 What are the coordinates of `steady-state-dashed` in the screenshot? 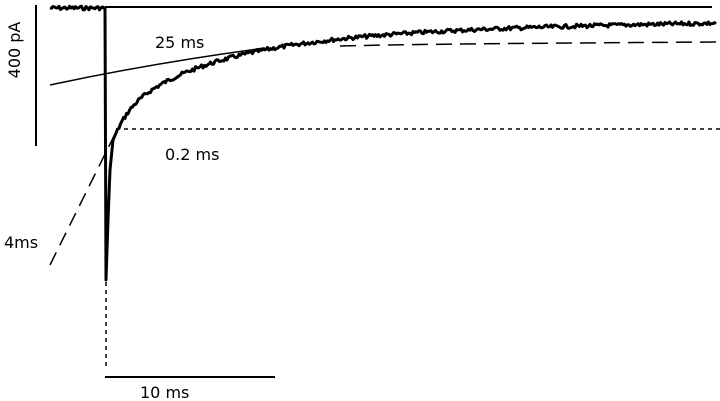 It's located at (529, 44).